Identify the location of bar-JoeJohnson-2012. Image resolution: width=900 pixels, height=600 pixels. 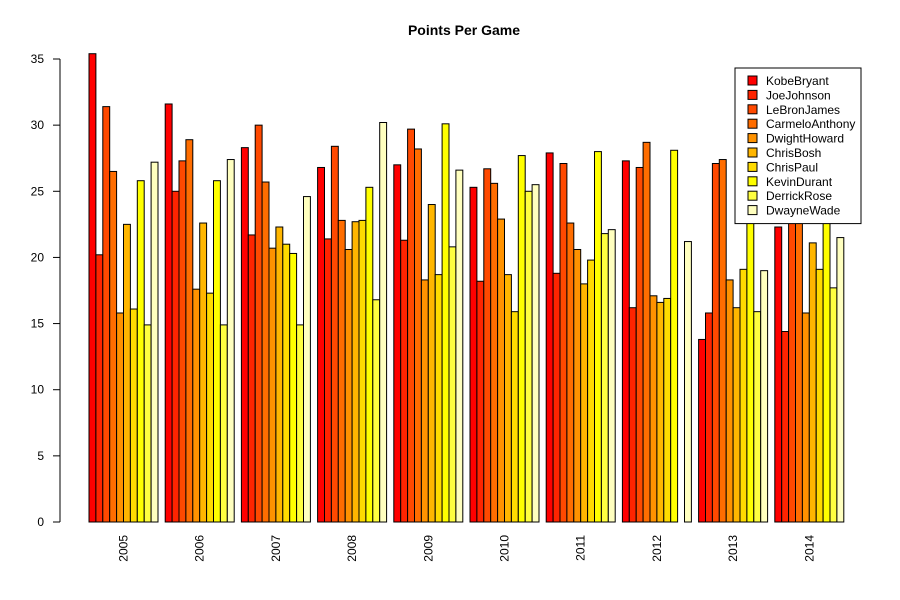
(632, 415).